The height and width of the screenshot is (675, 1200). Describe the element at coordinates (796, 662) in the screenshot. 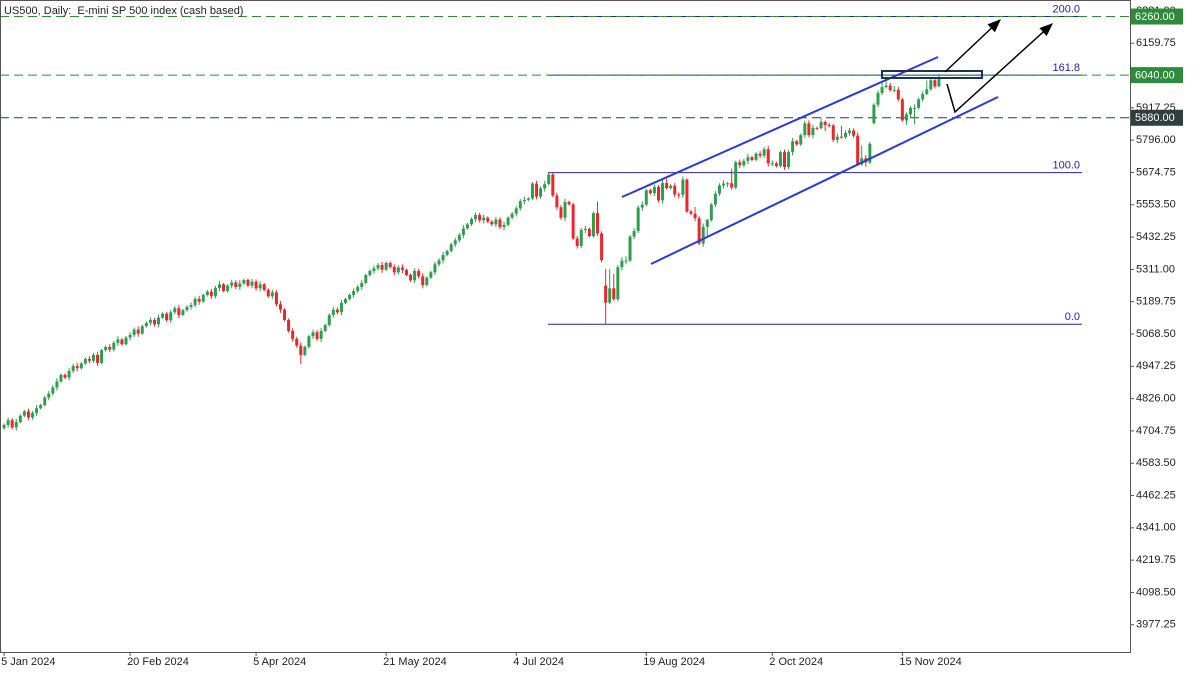

I see `x-tick-label: 2 Oct 2024` at that location.